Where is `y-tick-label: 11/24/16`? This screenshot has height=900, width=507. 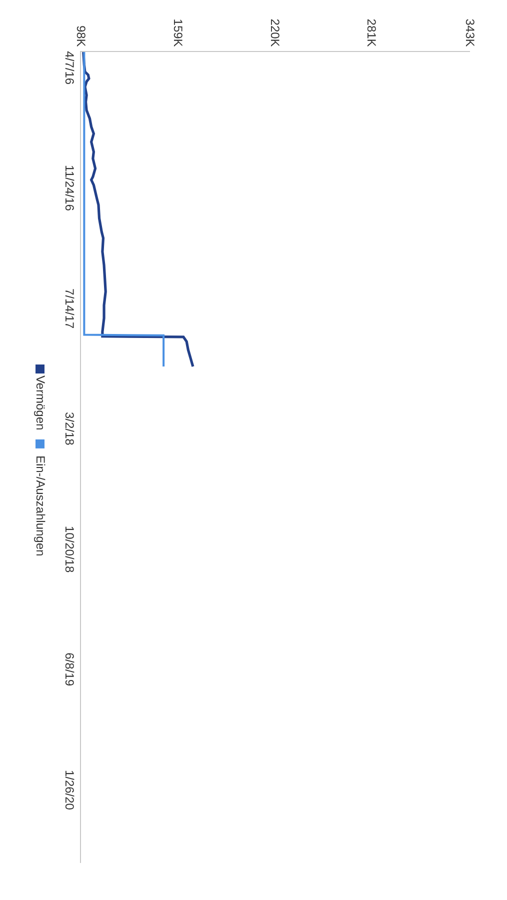 y-tick-label: 11/24/16 is located at coordinates (69, 188).